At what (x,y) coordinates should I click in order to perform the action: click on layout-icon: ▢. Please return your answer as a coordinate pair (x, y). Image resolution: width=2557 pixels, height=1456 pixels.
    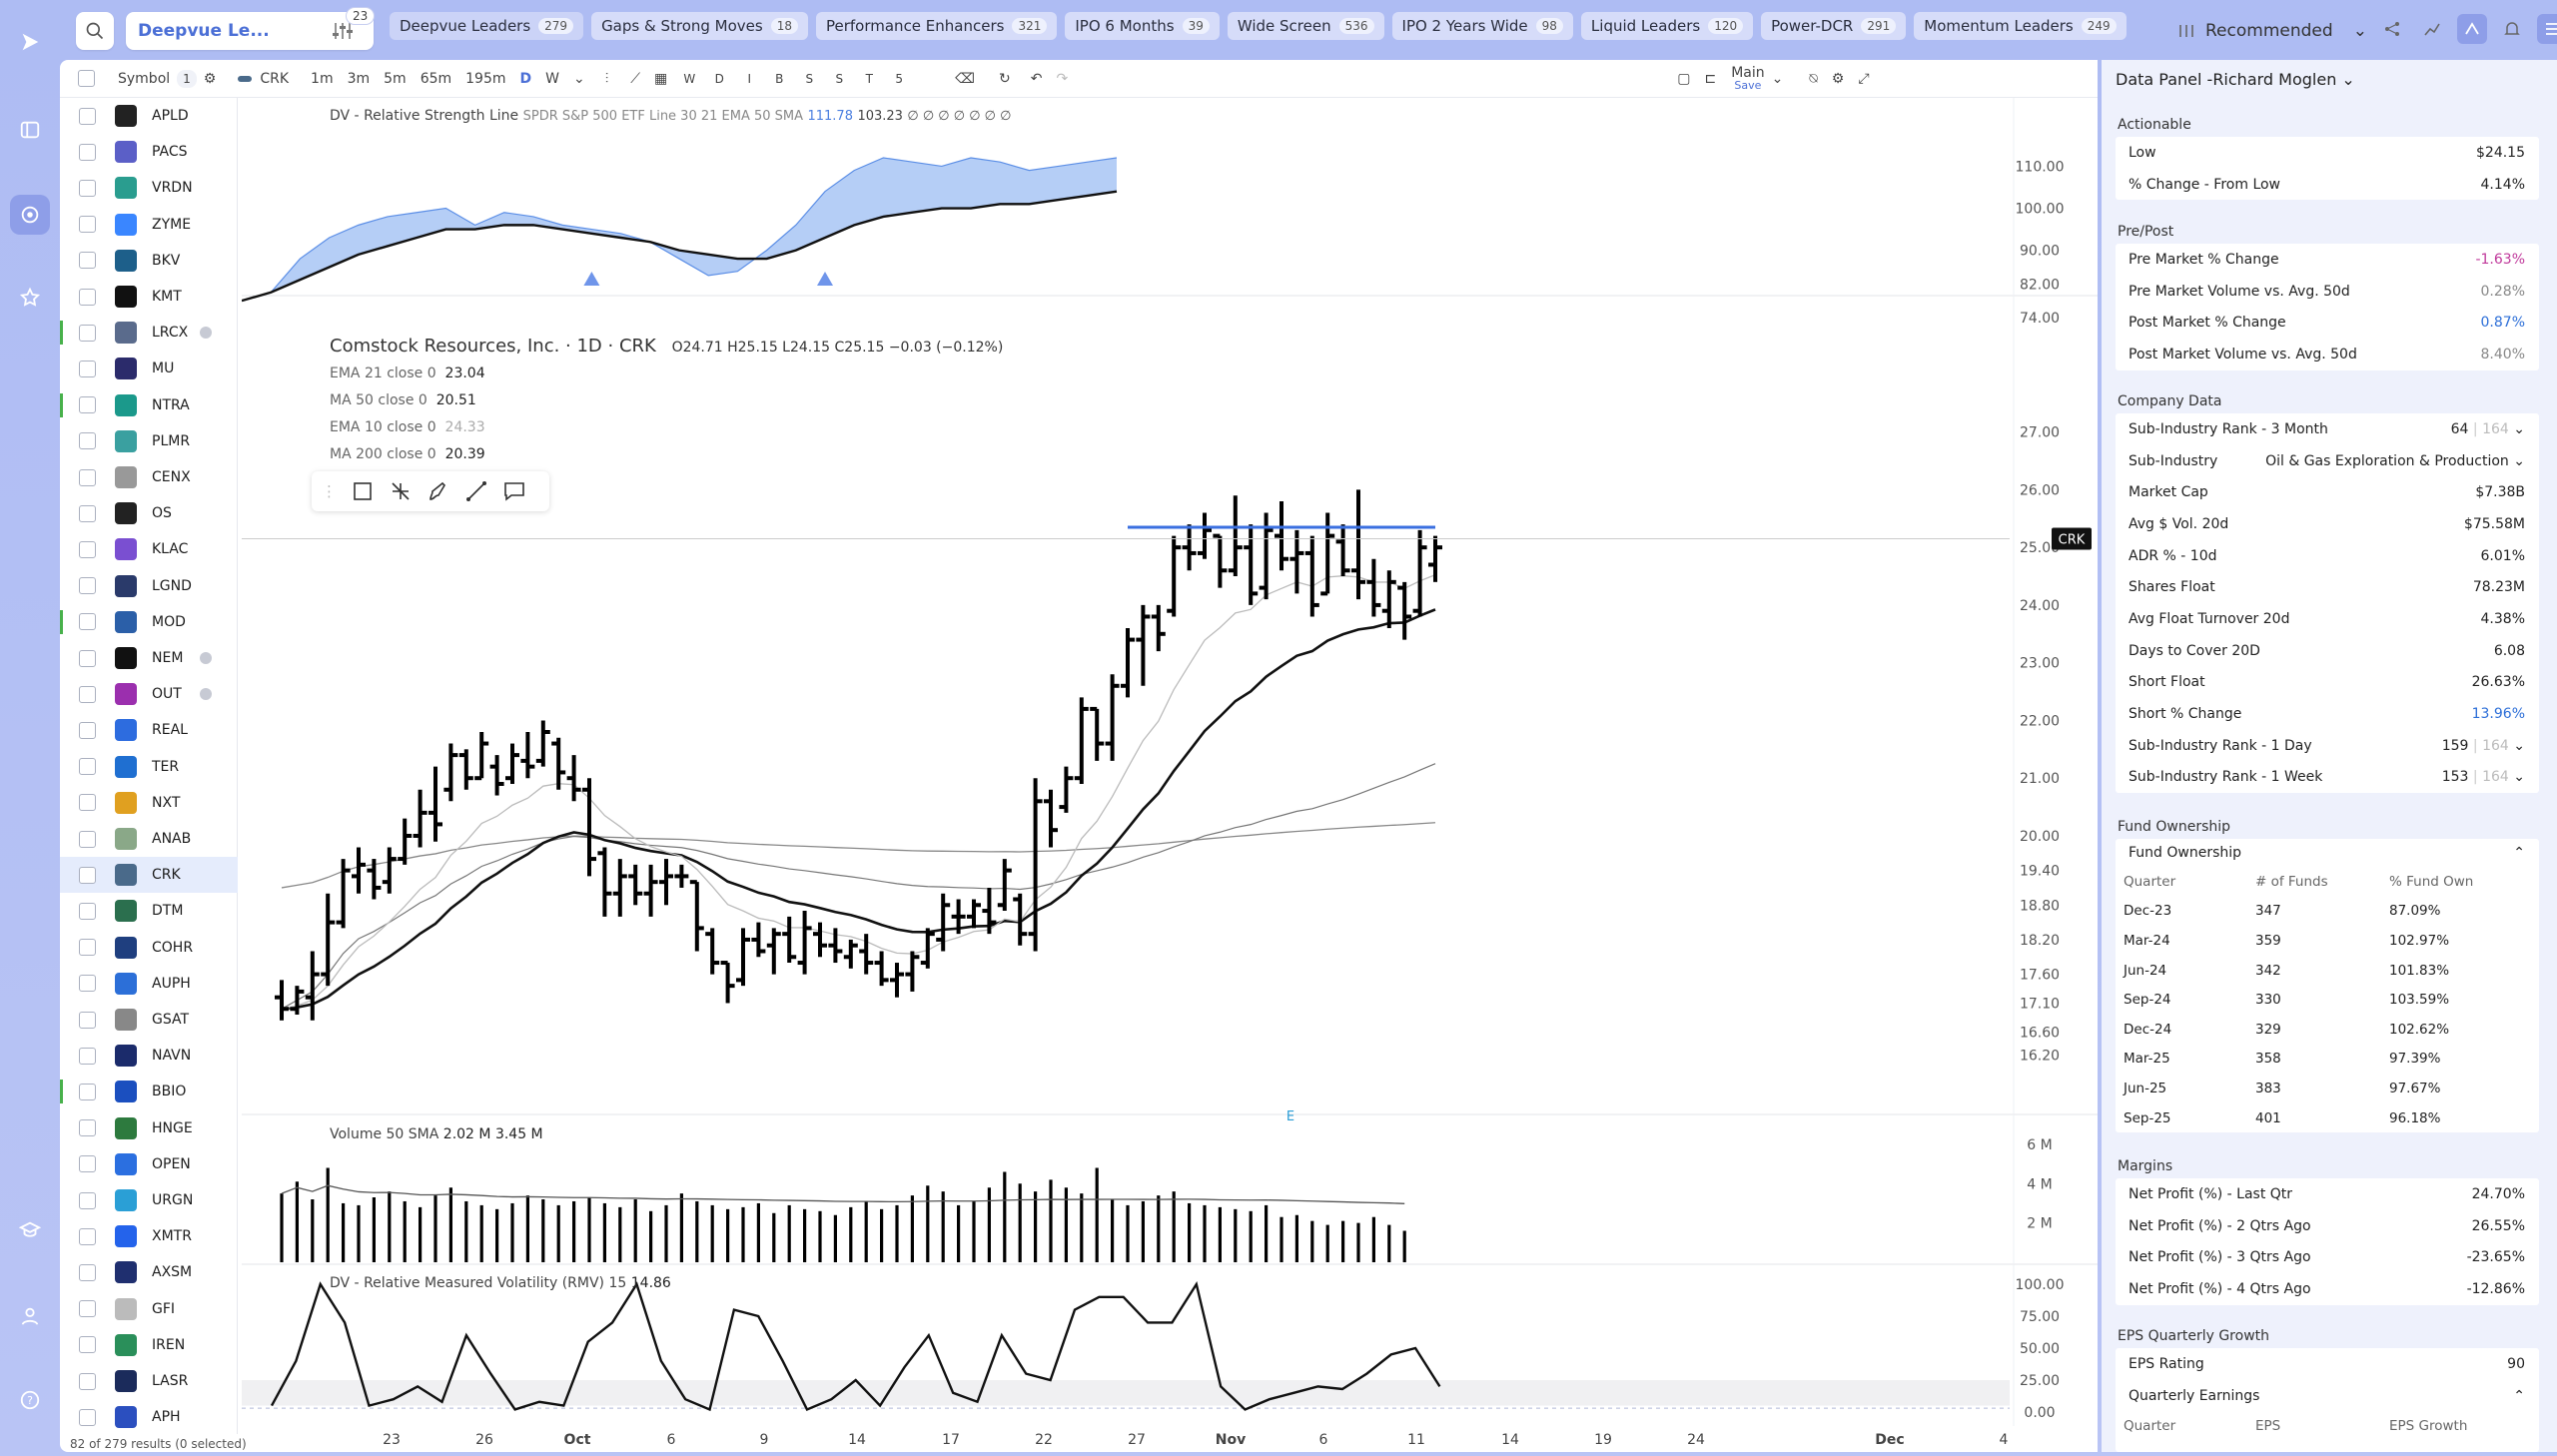
    Looking at the image, I should click on (1684, 78).